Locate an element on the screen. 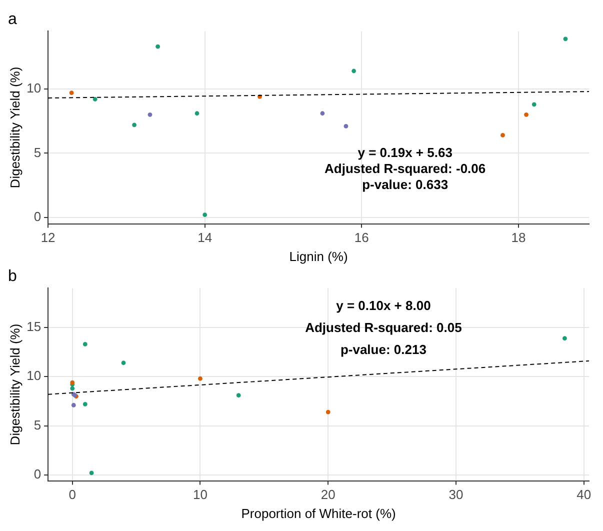 This screenshot has width=603, height=531. x-tick-label: 14 is located at coordinates (205, 238).